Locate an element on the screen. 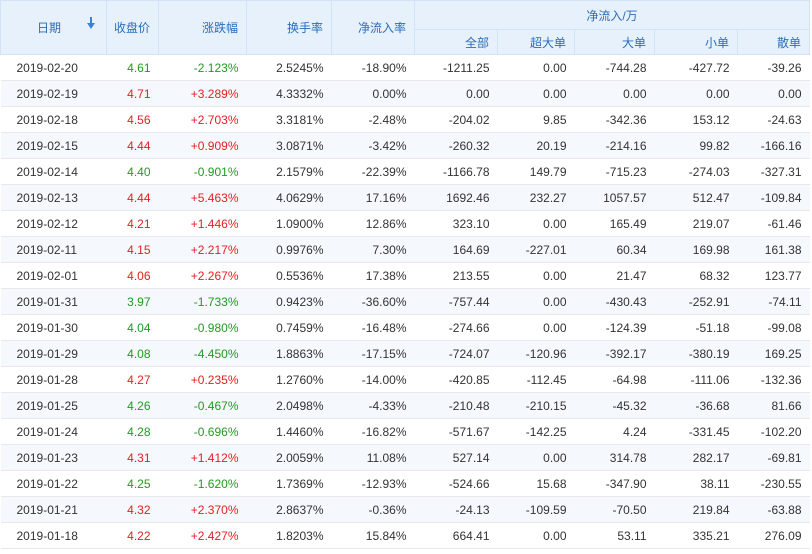 Image resolution: width=812 pixels, height=554 pixels. cell-net-retail: -99.08 is located at coordinates (773, 327).